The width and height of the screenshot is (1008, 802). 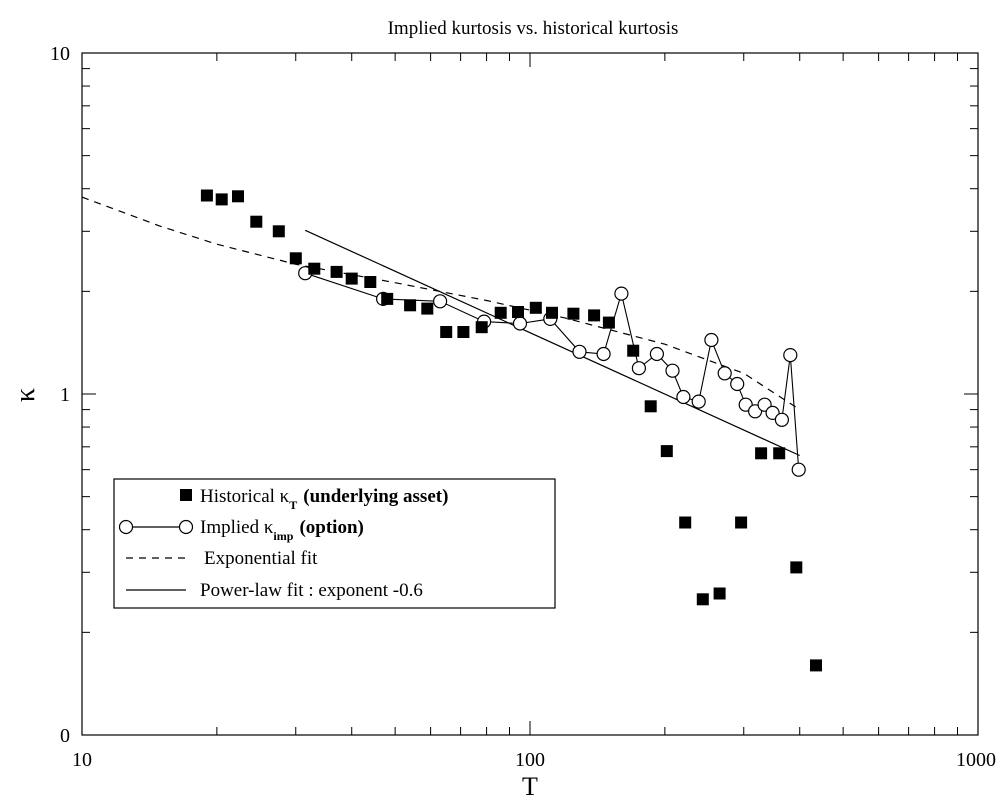 What do you see at coordinates (533, 28) in the screenshot?
I see `chart-title: Implied kurtosis vs. historical kurtosis` at bounding box center [533, 28].